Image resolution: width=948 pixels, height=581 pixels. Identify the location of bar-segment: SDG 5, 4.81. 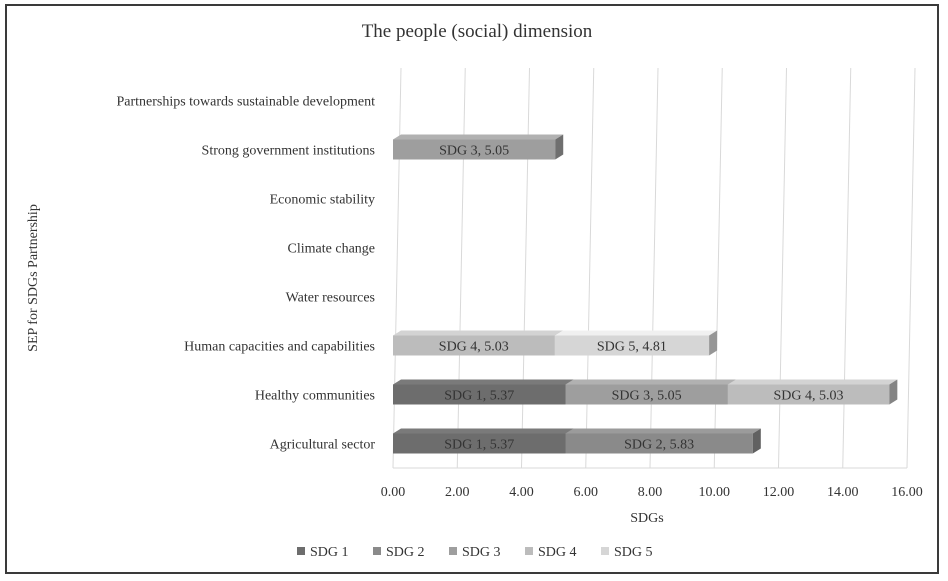
(636, 343).